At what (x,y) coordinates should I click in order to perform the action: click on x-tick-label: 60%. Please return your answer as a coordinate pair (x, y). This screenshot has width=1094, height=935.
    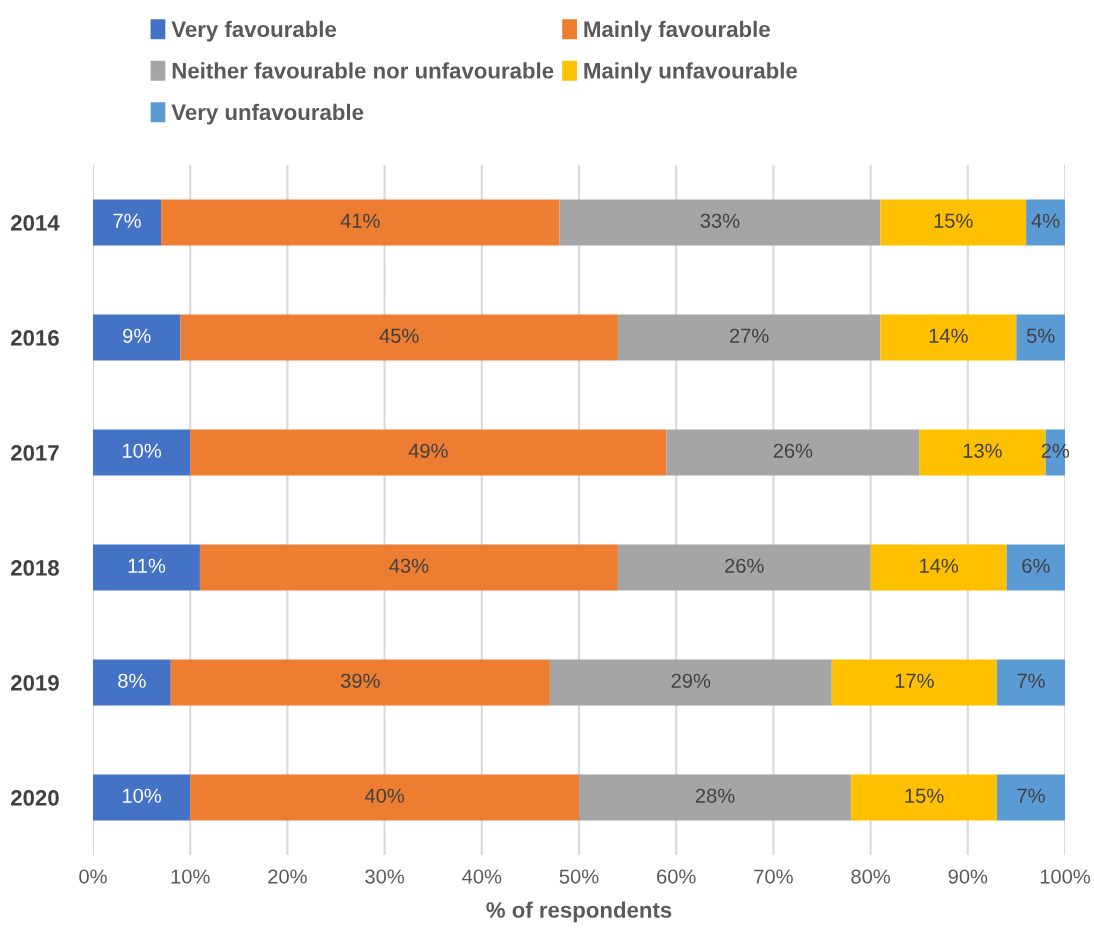
    Looking at the image, I should click on (676, 876).